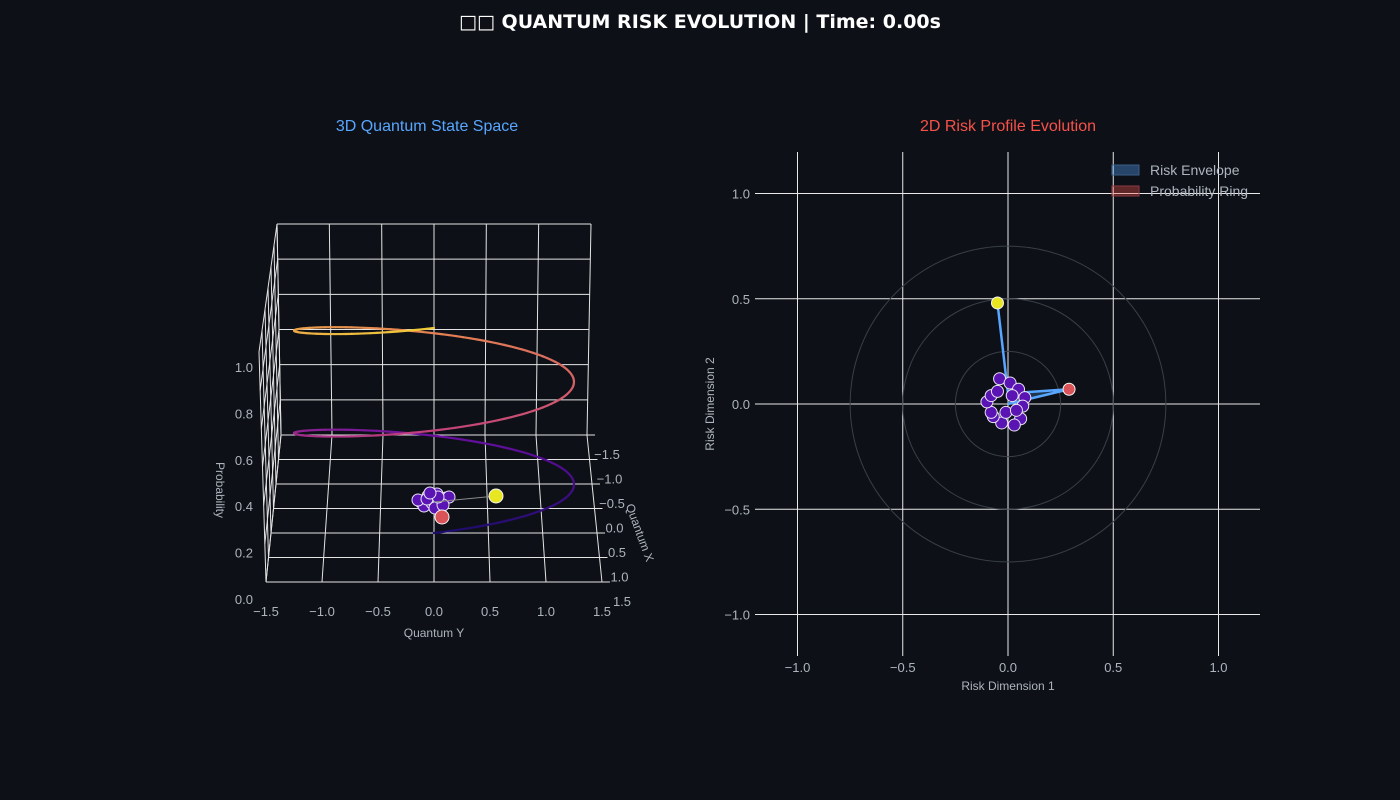  What do you see at coordinates (244, 506) in the screenshot?
I see `z-tick-label: 0.4` at bounding box center [244, 506].